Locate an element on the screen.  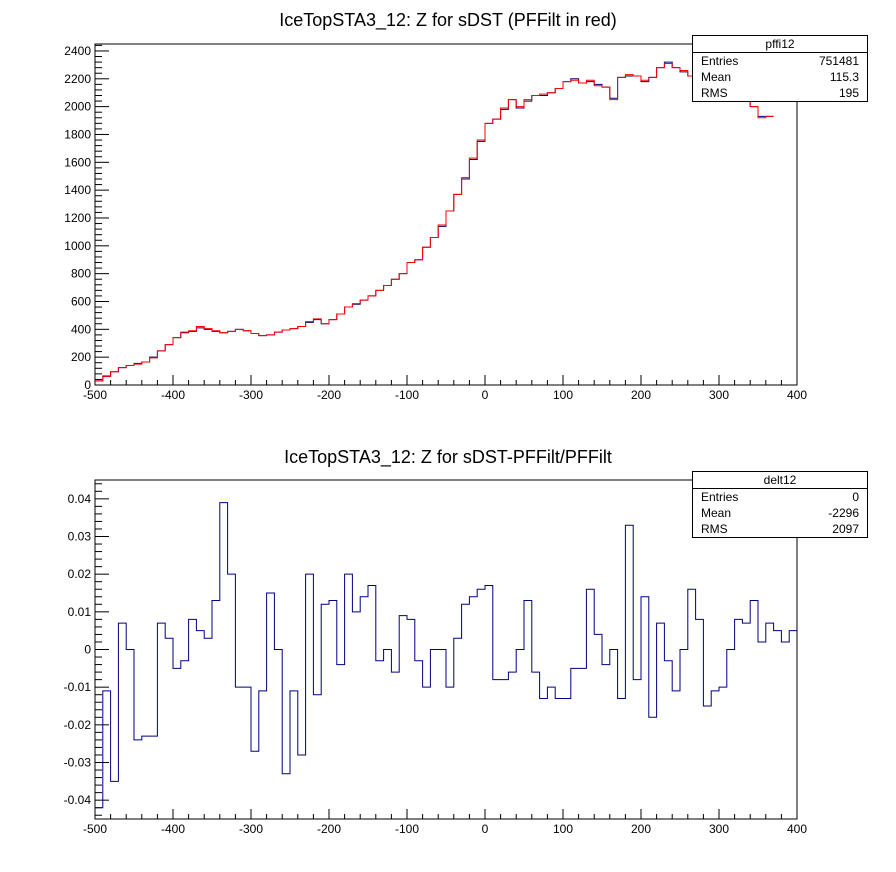
y-tick-label: 1400 is located at coordinates (77, 190).